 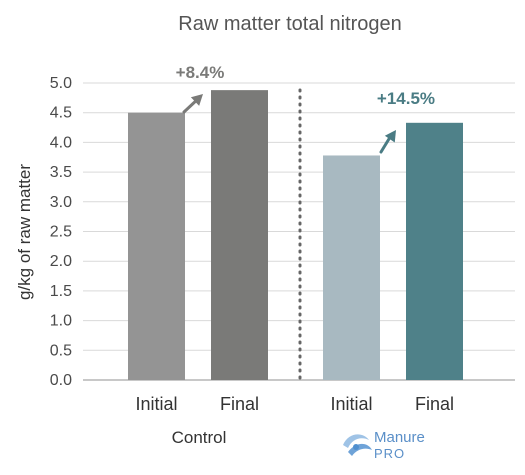 I want to click on bar-control-initial, so click(x=156, y=246).